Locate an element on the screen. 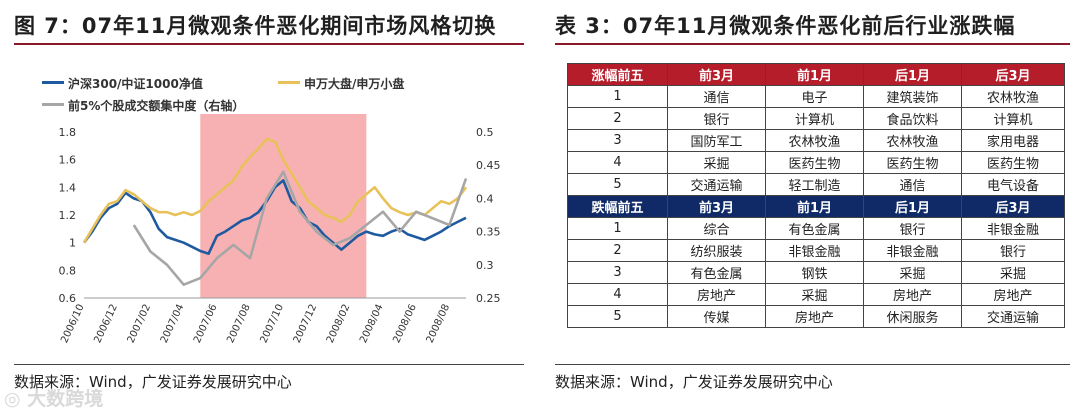 Image resolution: width=1080 pixels, height=413 pixels. table-cell: 家用电器 is located at coordinates (1013, 140).